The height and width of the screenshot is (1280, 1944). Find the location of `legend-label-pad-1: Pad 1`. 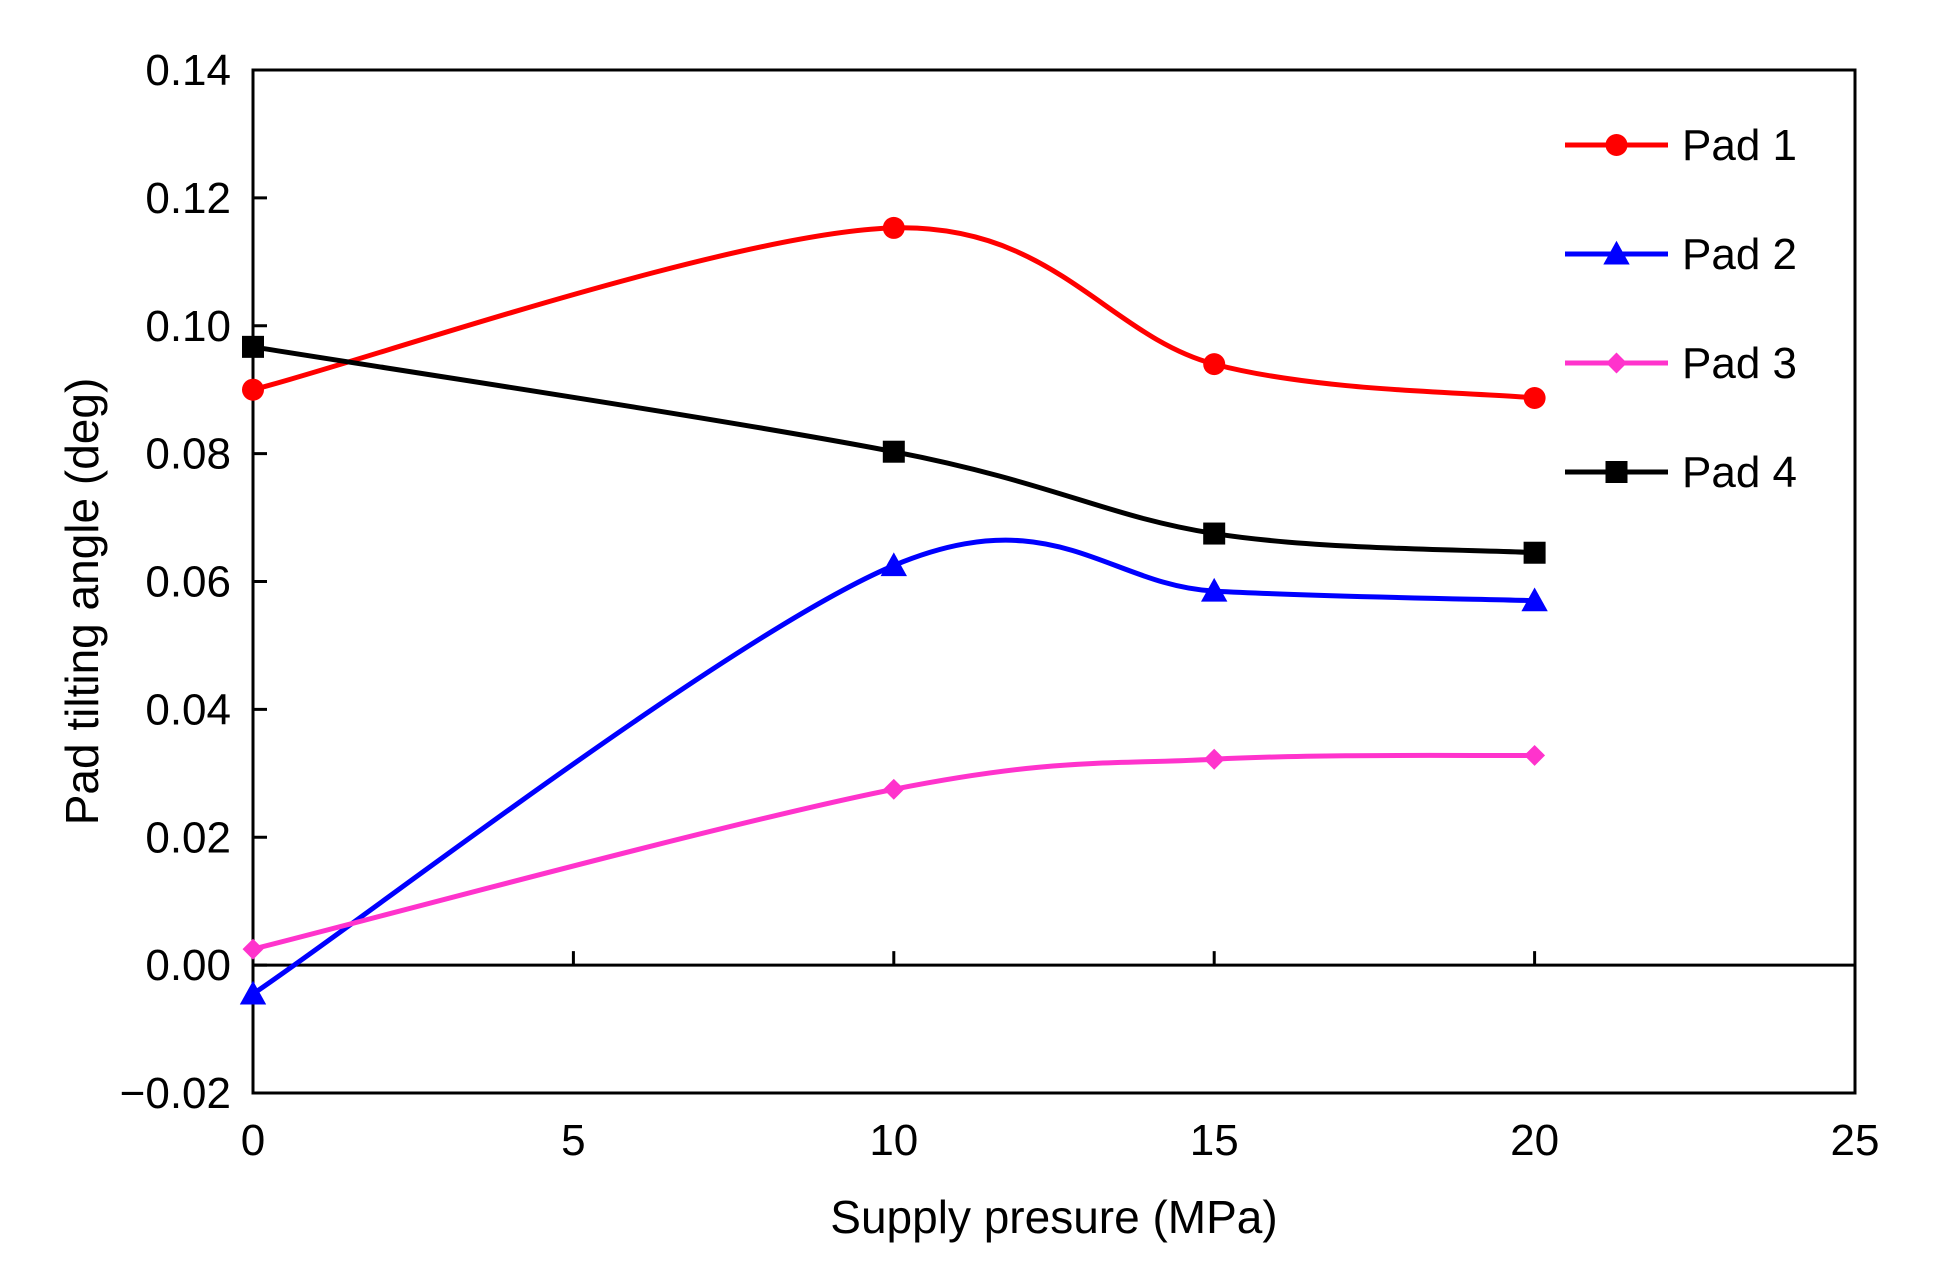

legend-label-pad-1: Pad 1 is located at coordinates (1739, 145).